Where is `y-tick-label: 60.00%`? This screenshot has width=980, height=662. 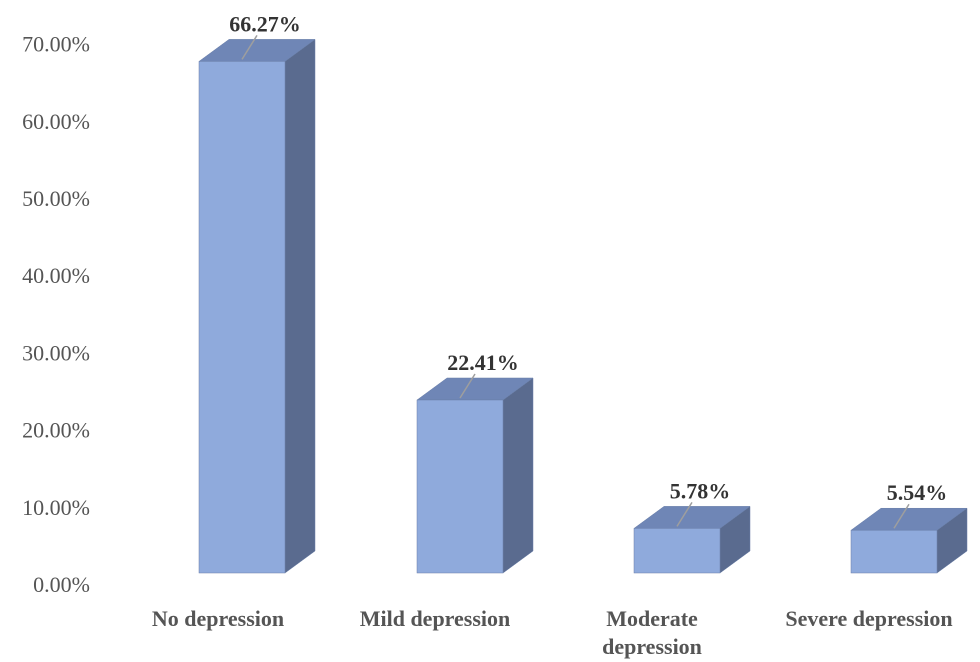
y-tick-label: 60.00% is located at coordinates (56, 121).